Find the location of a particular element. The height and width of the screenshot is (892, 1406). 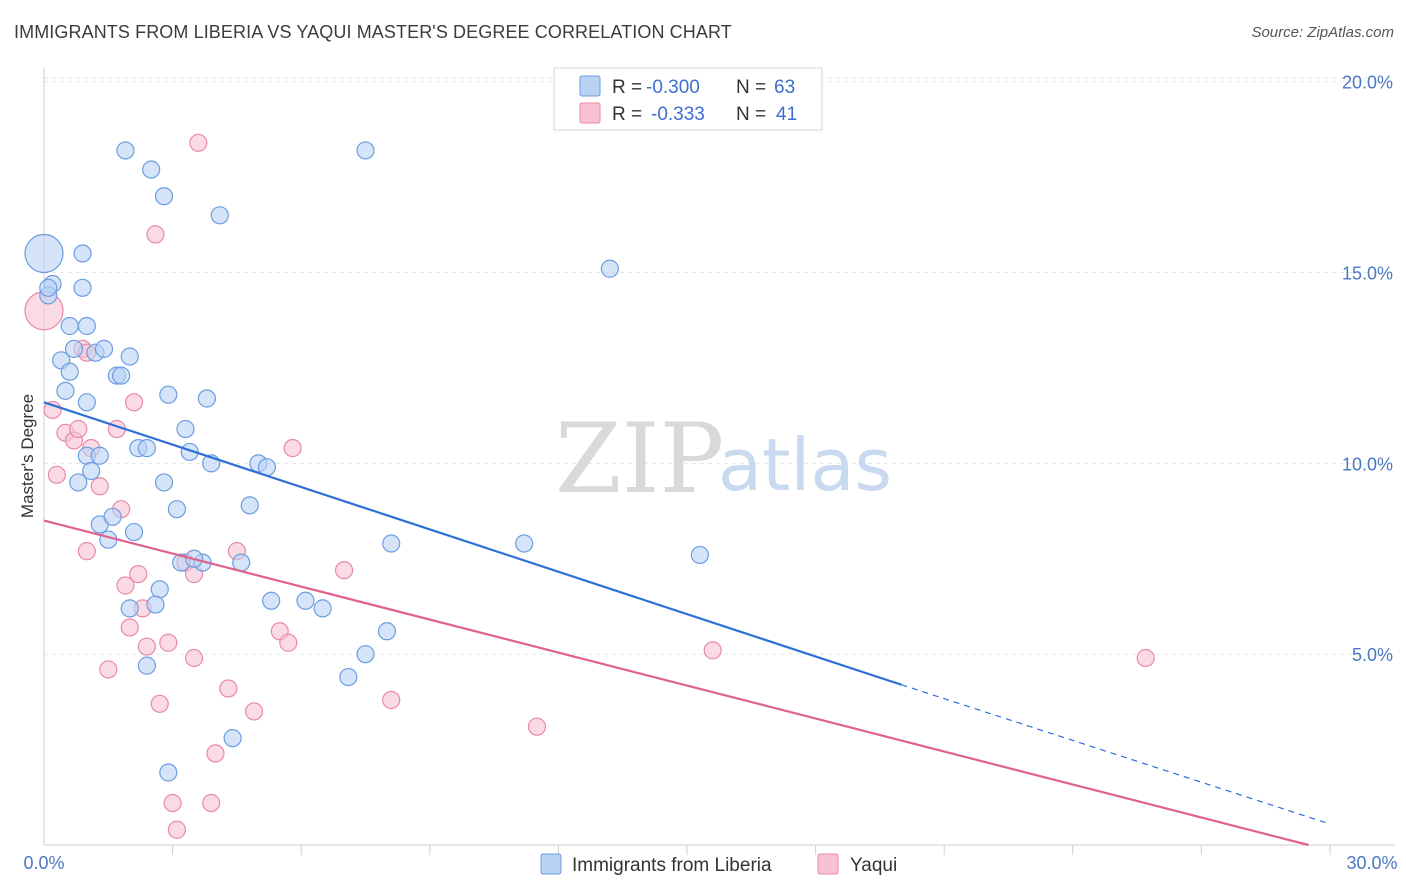

legend-swatch-yaqui is located at coordinates (590, 113).